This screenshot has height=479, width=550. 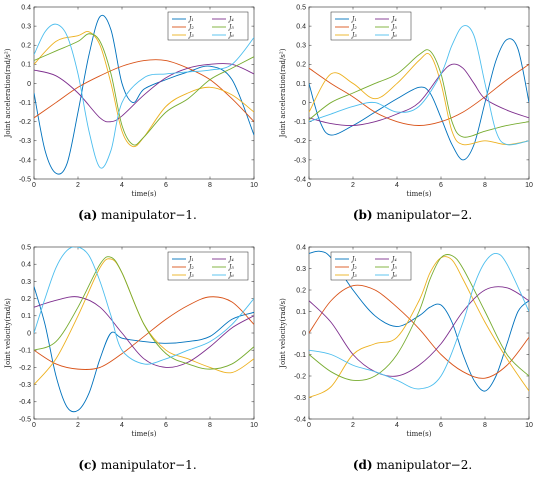 I want to click on legend-label-b-4: J₄, so click(x=393, y=19).